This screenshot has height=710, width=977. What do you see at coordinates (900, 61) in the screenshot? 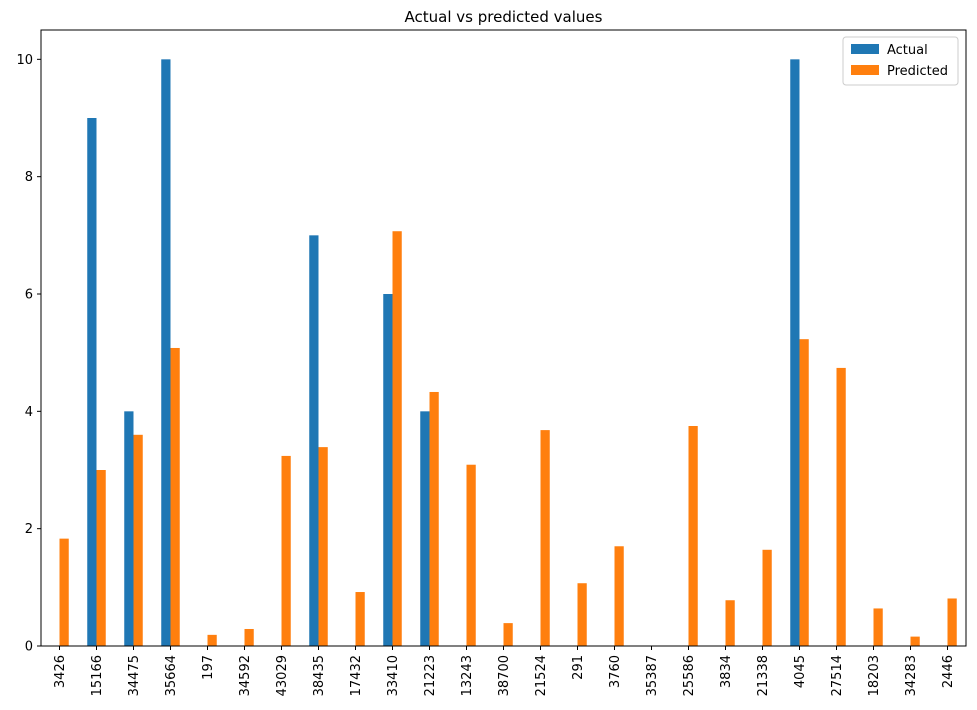
I see `legend: Actual Predicted` at bounding box center [900, 61].